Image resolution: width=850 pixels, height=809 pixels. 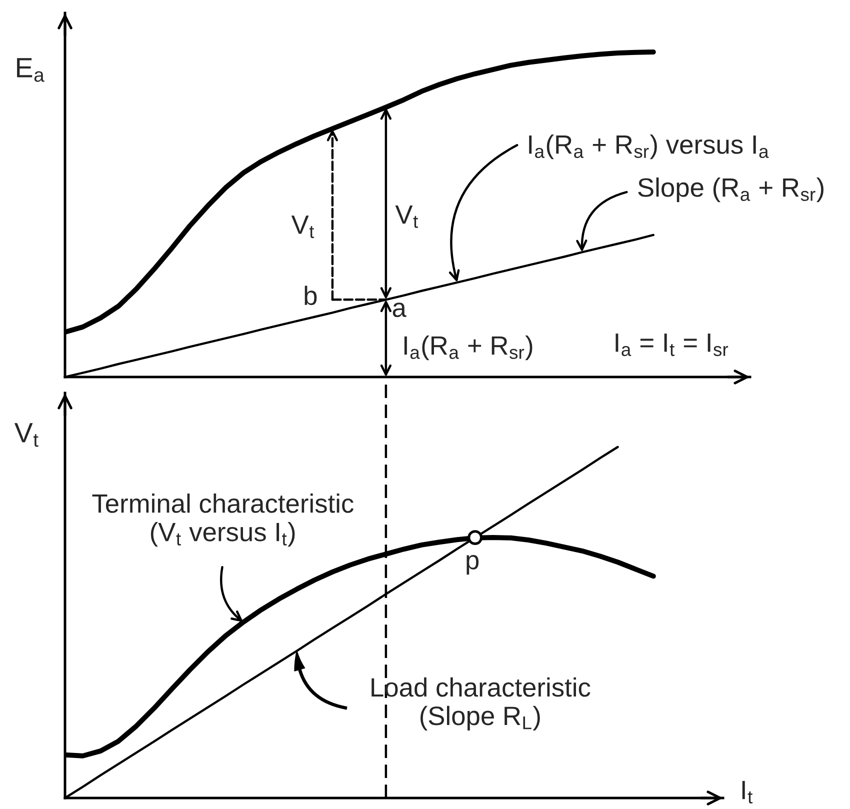 What do you see at coordinates (672, 345) in the screenshot?
I see `x-axis-title: I$_{a}$ = I$_{t}$ = I$_{sr}$` at bounding box center [672, 345].